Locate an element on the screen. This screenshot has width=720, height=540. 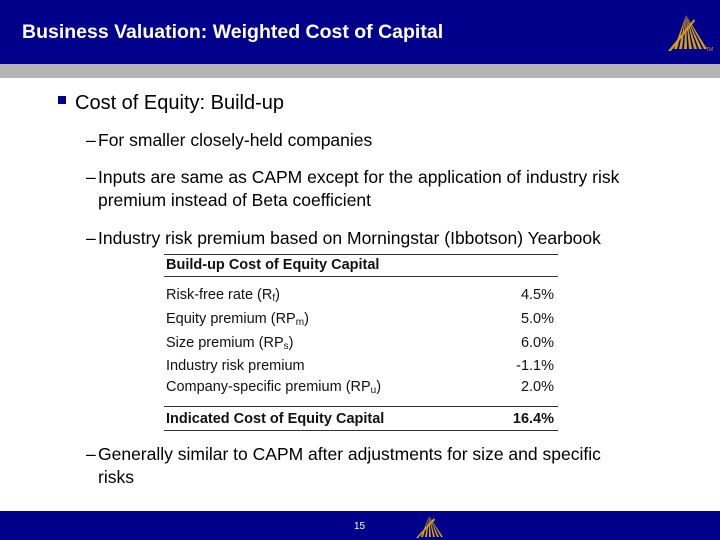
table-total-label: Indicated Cost of Equity Capital is located at coordinates (275, 419).